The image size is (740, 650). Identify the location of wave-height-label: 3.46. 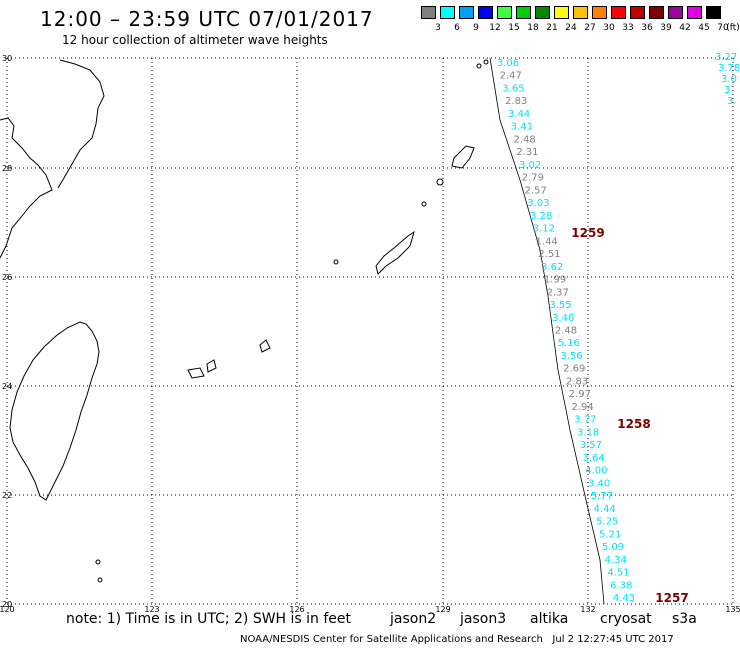
(563, 318).